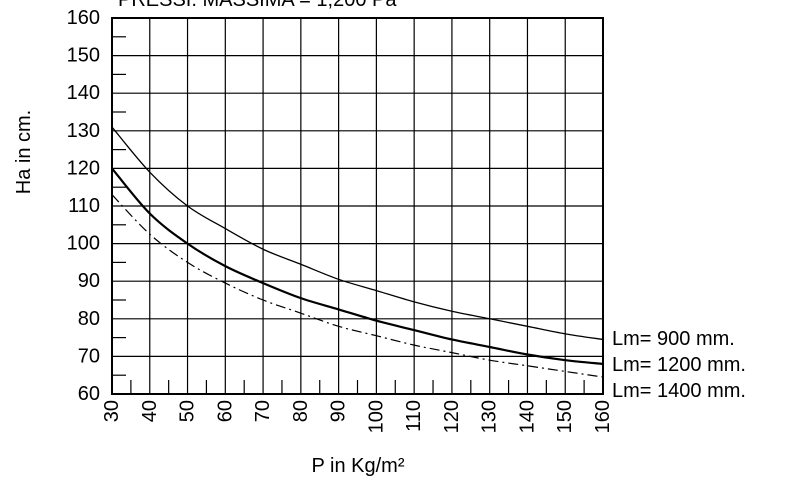 This screenshot has height=487, width=789. I want to click on y-tick-label: 110, so click(84, 206).